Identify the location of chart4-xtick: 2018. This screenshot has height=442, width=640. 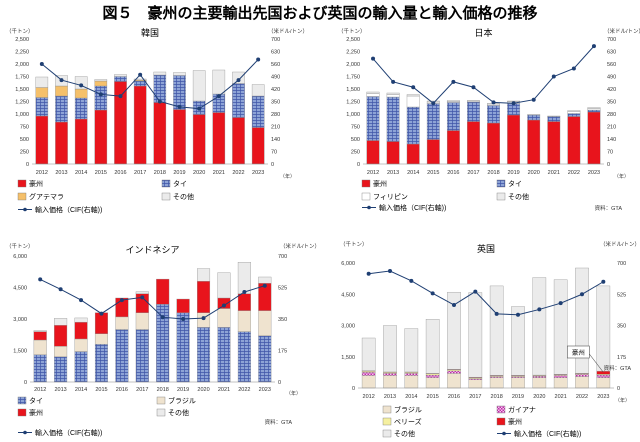
(497, 397).